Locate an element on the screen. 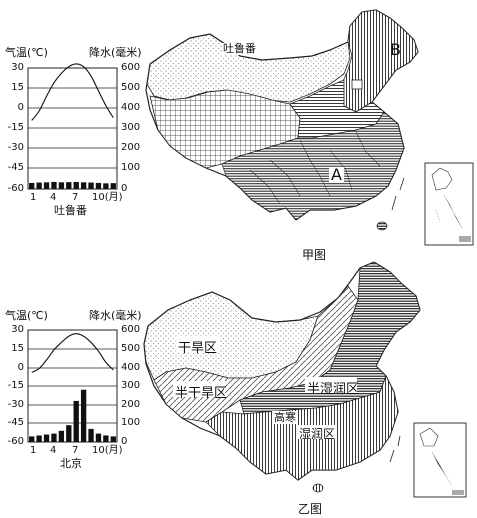 The image size is (477, 518). chart2-left-tick: -45 is located at coordinates (15, 422).